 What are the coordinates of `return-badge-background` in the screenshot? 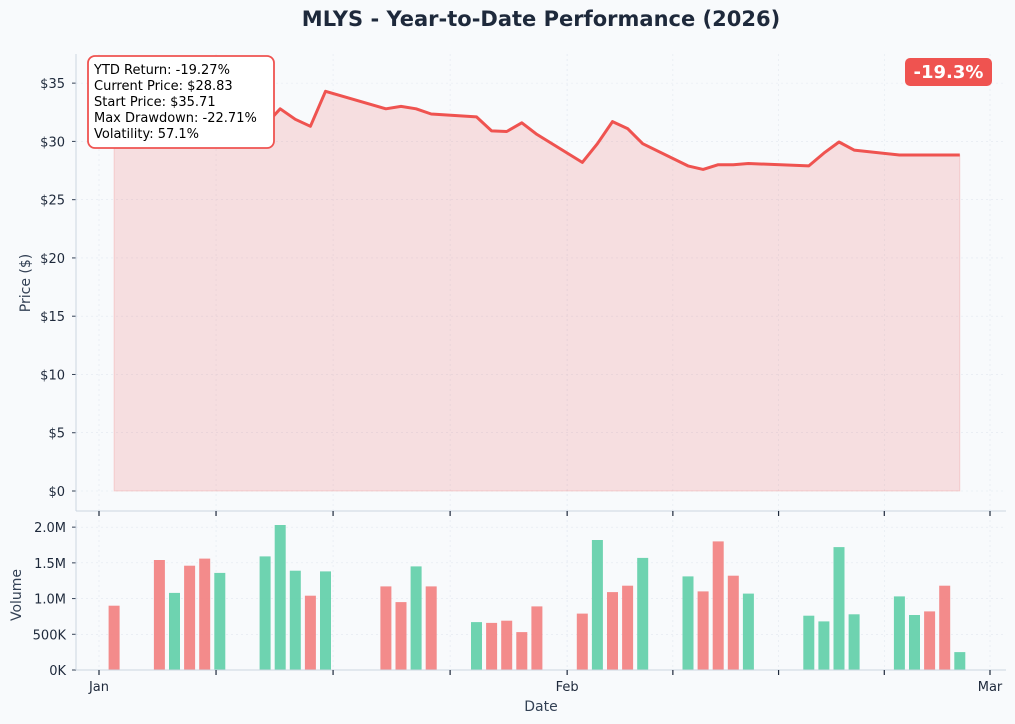 It's located at (948, 72).